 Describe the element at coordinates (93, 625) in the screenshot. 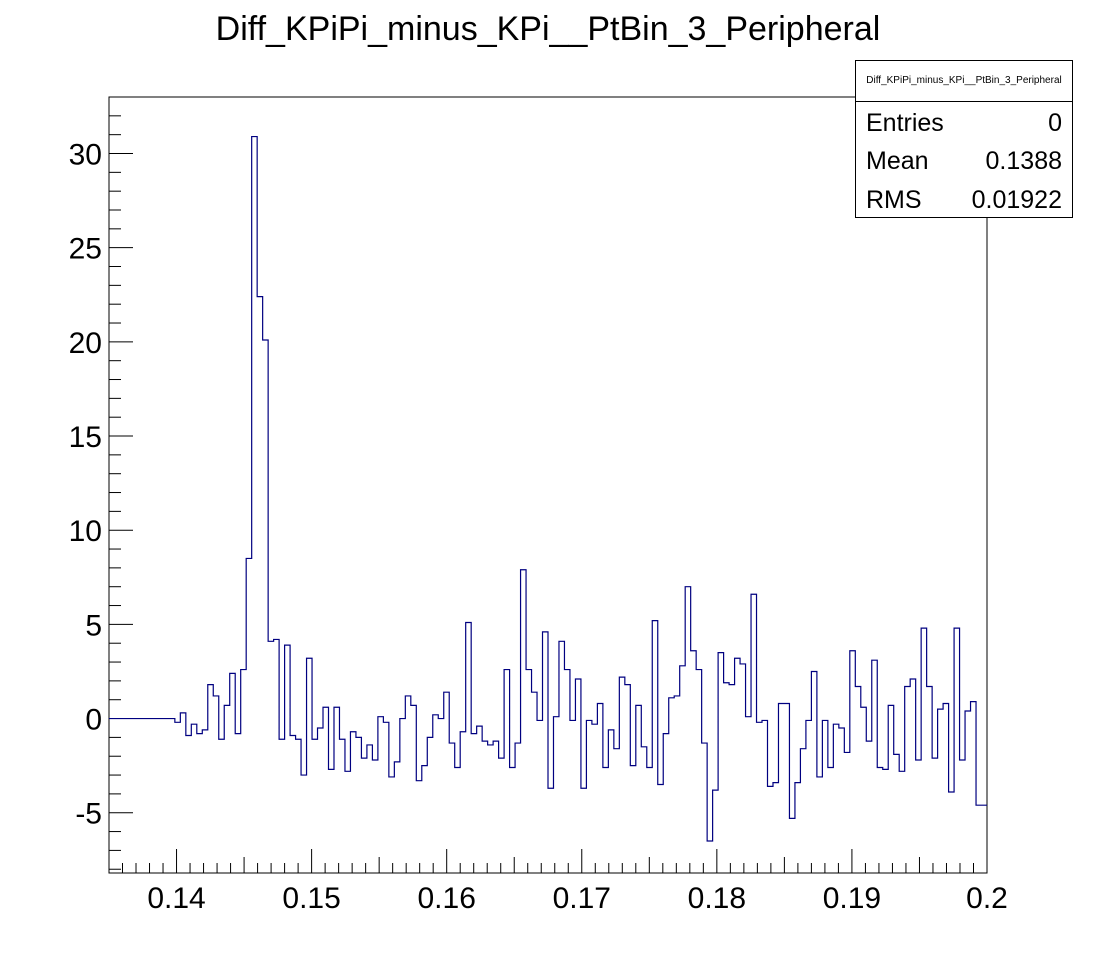

I see `y-tick-label: 5` at that location.